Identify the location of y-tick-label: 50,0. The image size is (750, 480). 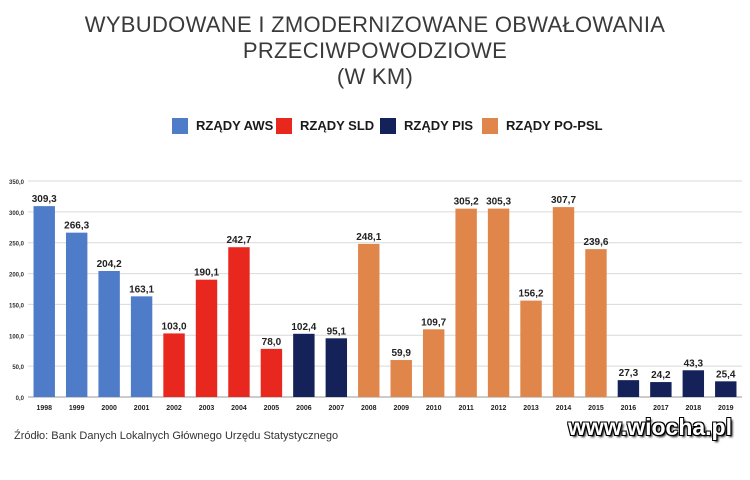
(18, 368).